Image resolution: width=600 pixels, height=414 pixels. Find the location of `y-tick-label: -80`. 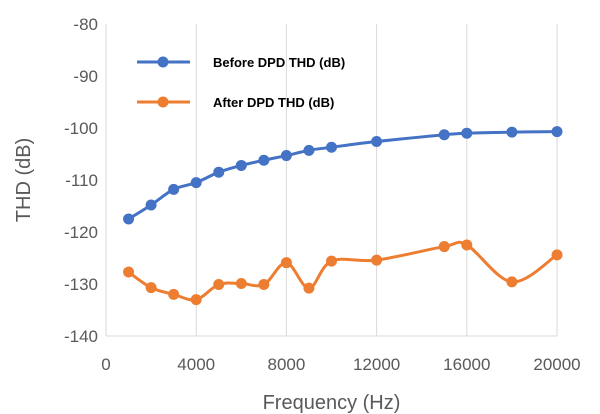

y-tick-label: -80 is located at coordinates (85, 24).